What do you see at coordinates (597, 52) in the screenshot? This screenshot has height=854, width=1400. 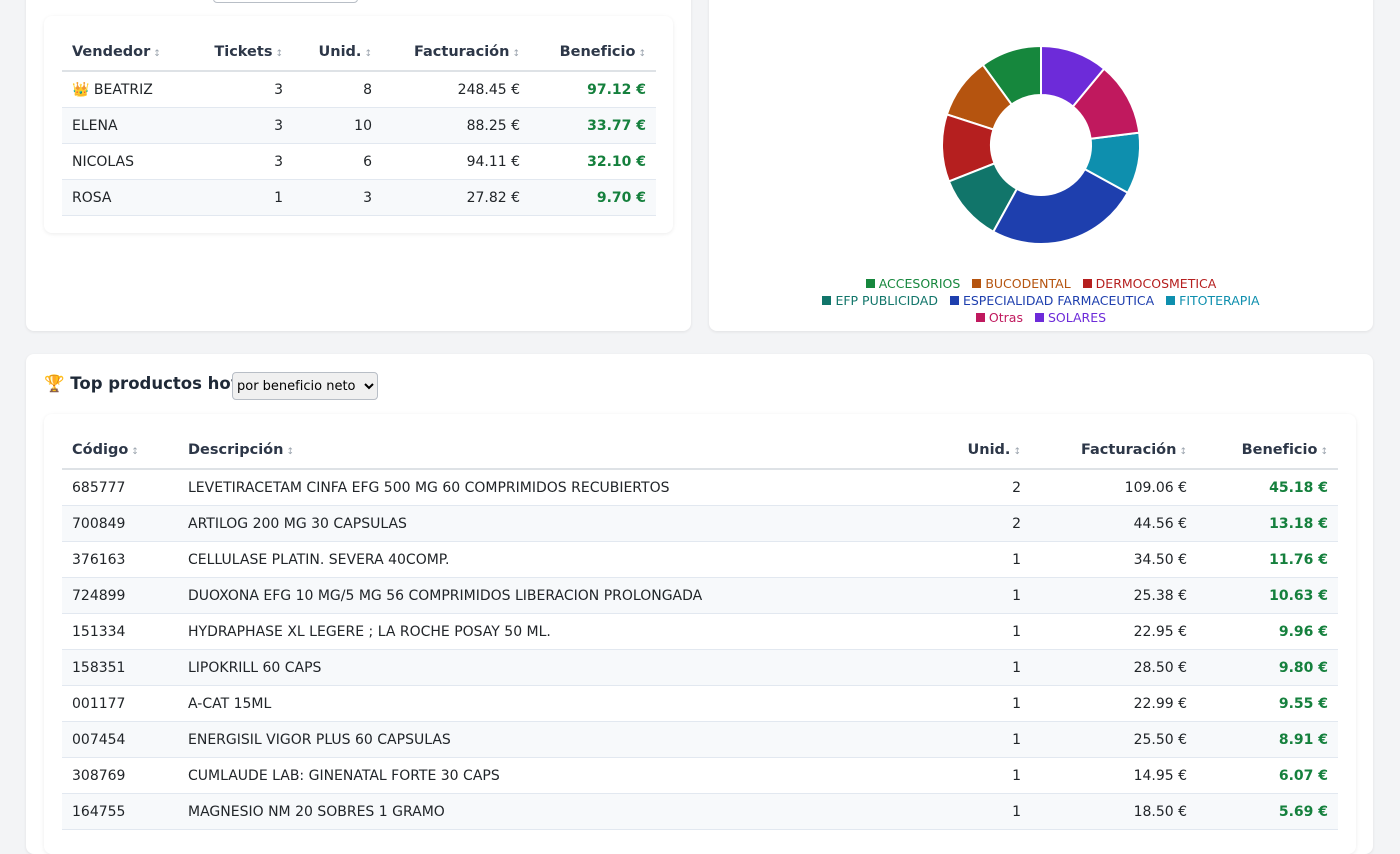 I see `header-text: Beneficio` at bounding box center [597, 52].